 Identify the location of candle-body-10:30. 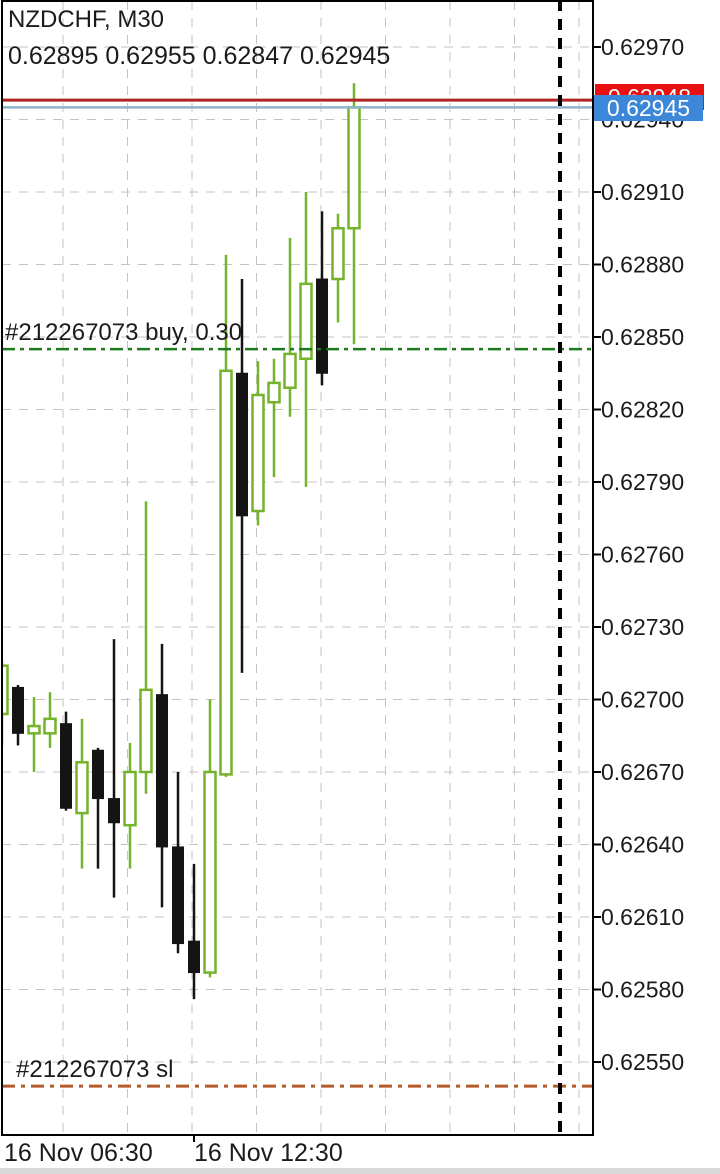
(130, 798).